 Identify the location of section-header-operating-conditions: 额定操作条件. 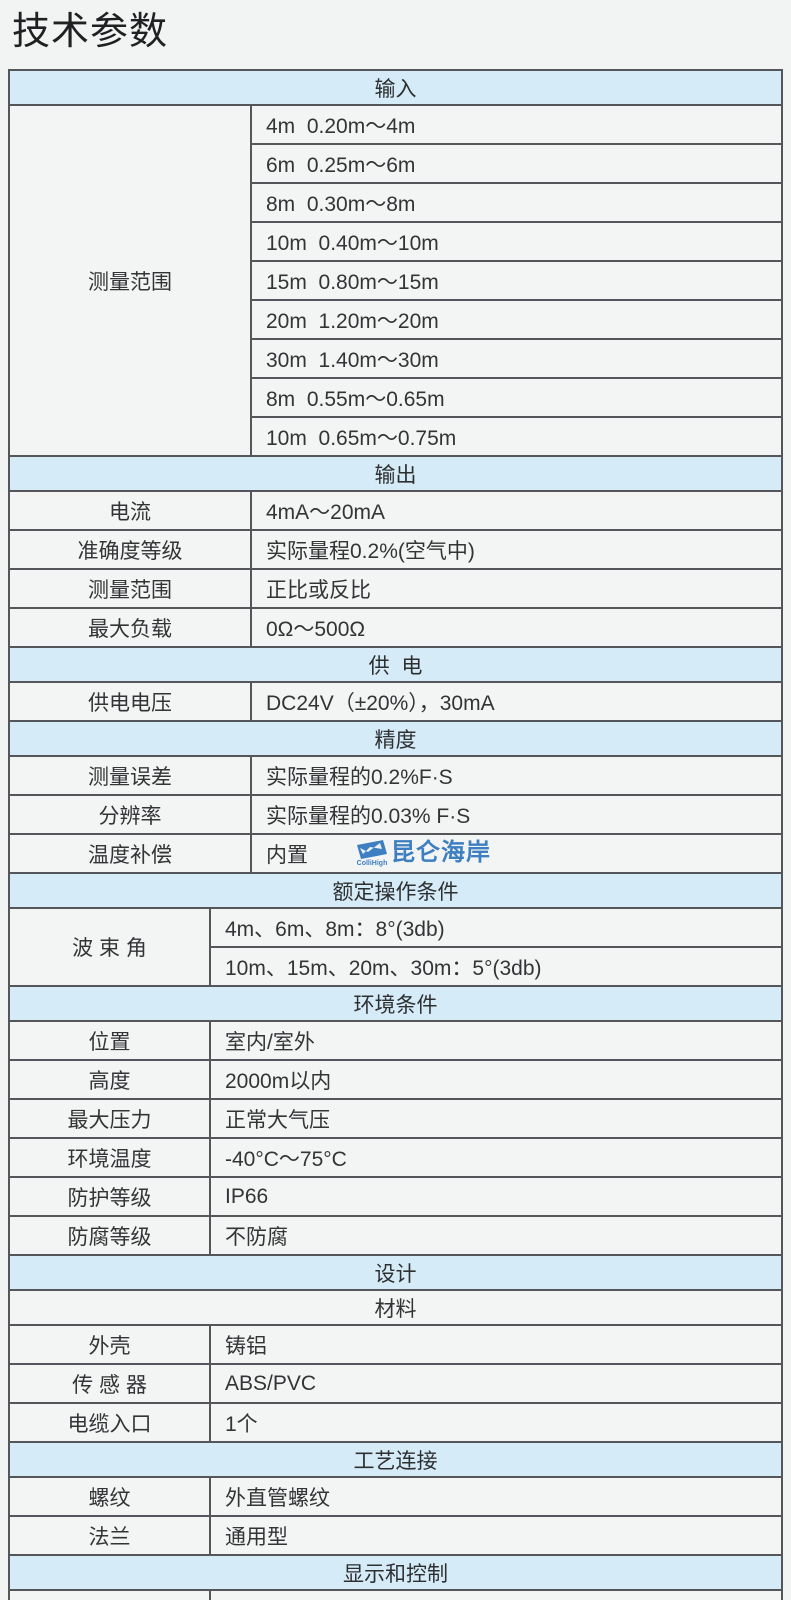
(395, 890).